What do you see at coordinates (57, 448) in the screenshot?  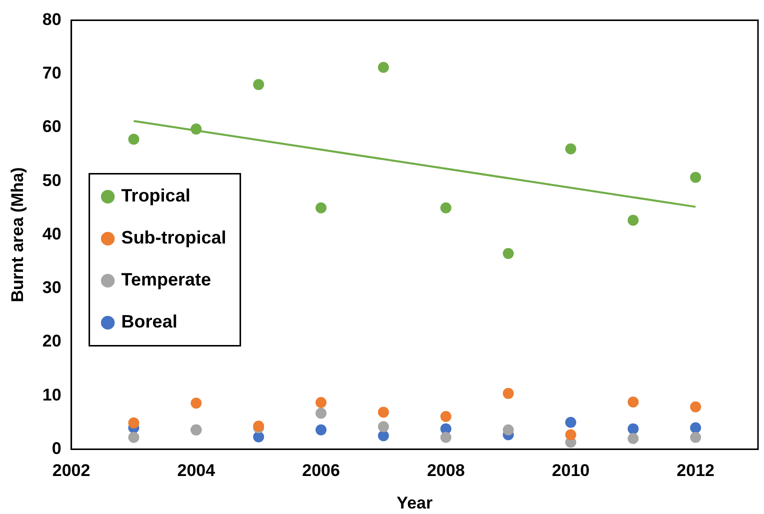 I see `y-tick-label: 0` at bounding box center [57, 448].